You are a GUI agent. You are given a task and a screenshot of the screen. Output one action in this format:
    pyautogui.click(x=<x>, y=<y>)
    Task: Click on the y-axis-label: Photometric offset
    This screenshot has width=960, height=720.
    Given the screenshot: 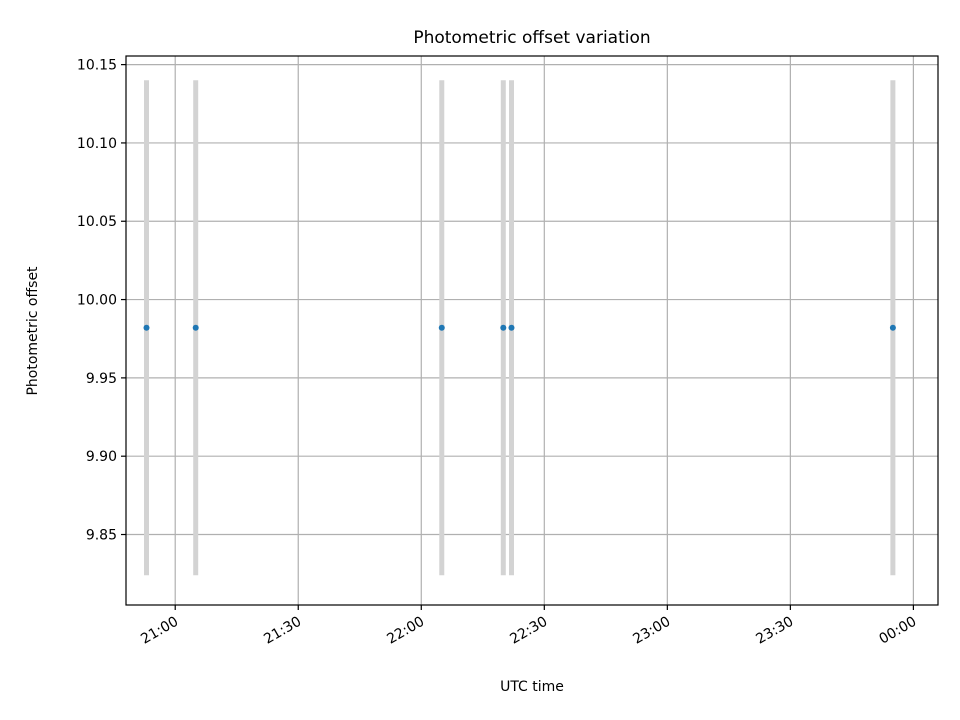 What is the action you would take?
    pyautogui.click(x=33, y=331)
    